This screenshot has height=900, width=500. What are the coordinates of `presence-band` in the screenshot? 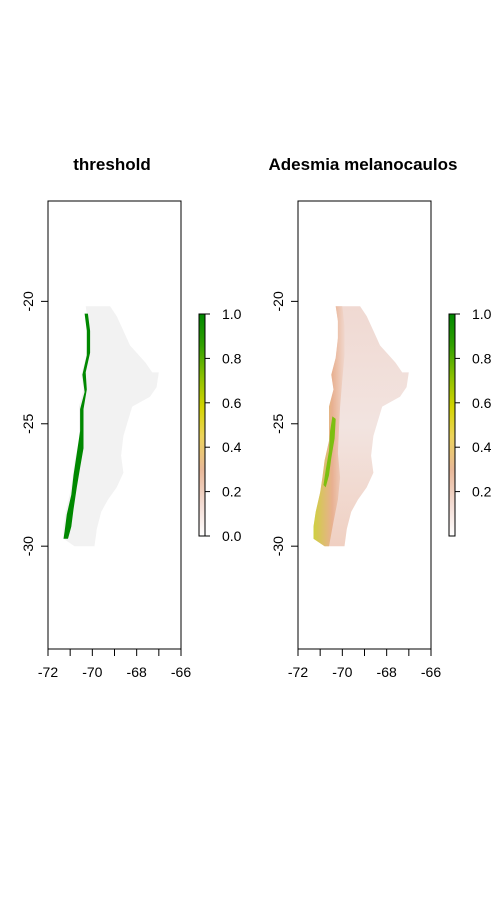 It's located at (77, 426).